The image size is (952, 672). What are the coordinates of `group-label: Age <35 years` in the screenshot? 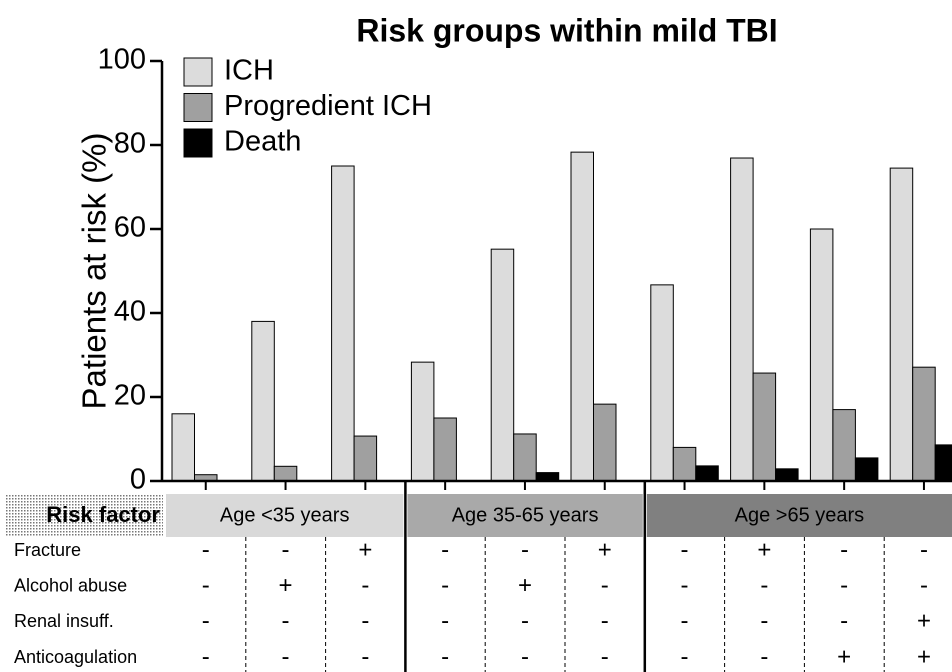 It's located at (285, 515).